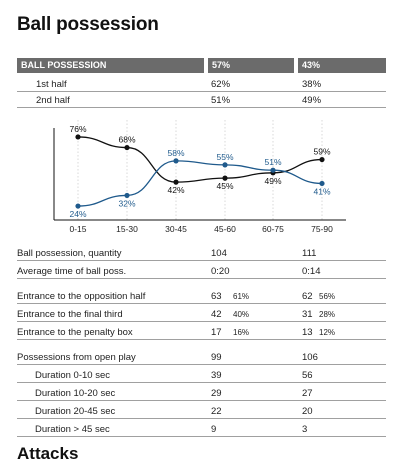 The image size is (416, 464). I want to click on data-label: 76%, so click(77, 129).